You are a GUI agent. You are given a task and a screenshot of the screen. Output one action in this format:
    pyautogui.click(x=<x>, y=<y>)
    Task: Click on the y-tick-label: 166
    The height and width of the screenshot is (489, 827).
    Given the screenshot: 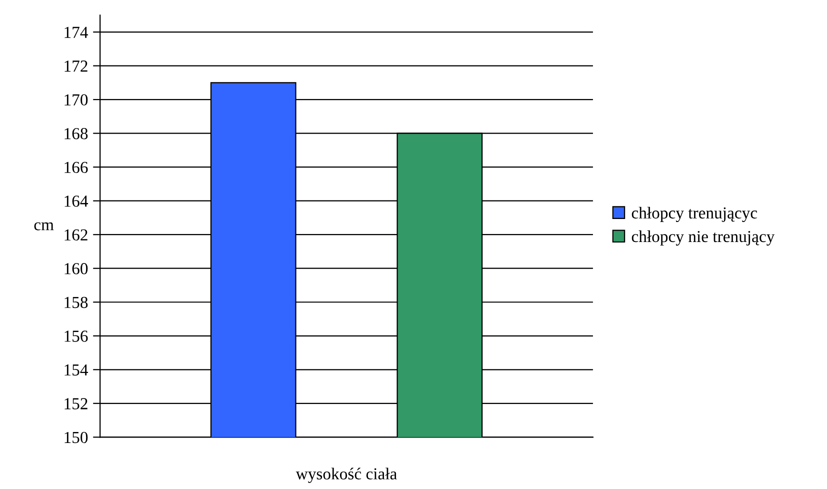 What is the action you would take?
    pyautogui.click(x=76, y=168)
    